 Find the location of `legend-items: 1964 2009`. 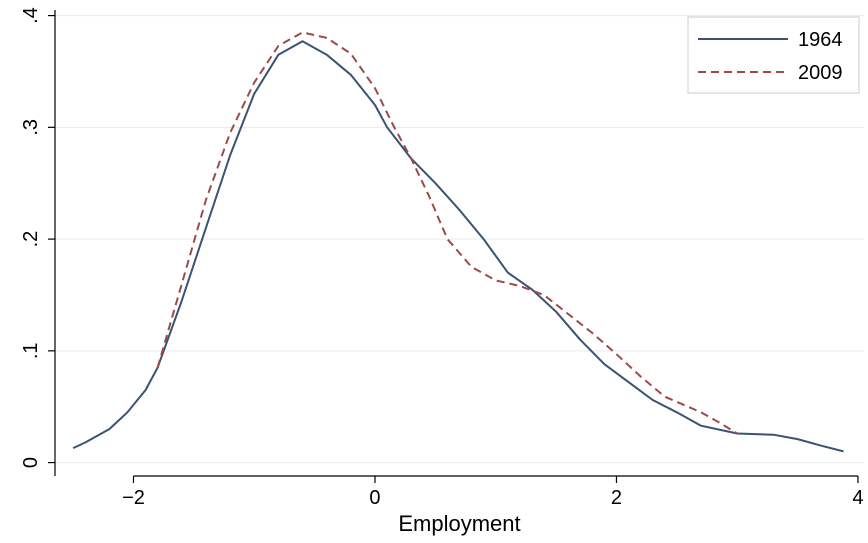

legend-items: 1964 2009 is located at coordinates (770, 56).